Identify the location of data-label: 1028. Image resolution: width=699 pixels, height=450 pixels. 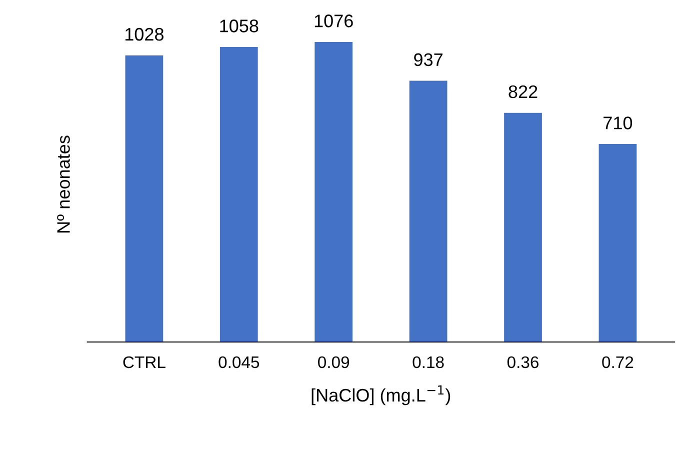
(144, 34).